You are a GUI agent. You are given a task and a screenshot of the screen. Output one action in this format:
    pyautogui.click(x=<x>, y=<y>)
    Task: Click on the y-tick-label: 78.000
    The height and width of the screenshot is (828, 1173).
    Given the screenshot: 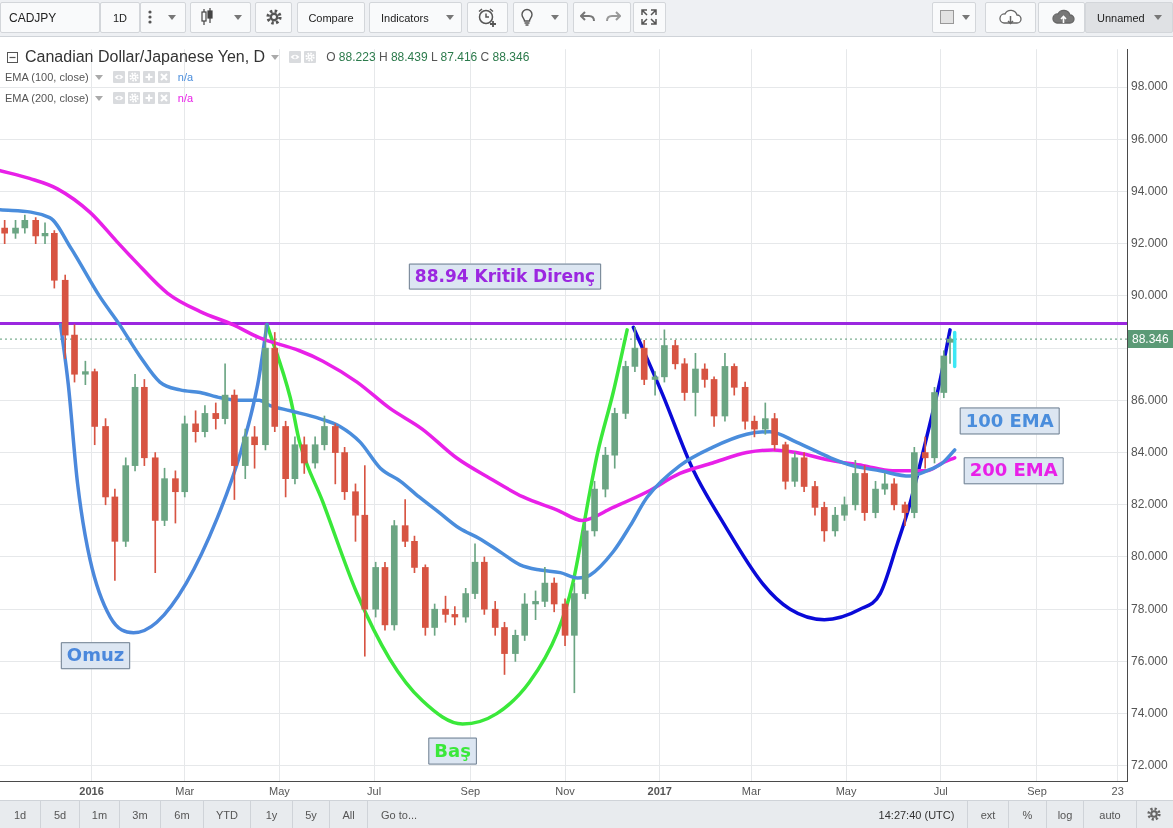 What is the action you would take?
    pyautogui.click(x=1150, y=608)
    